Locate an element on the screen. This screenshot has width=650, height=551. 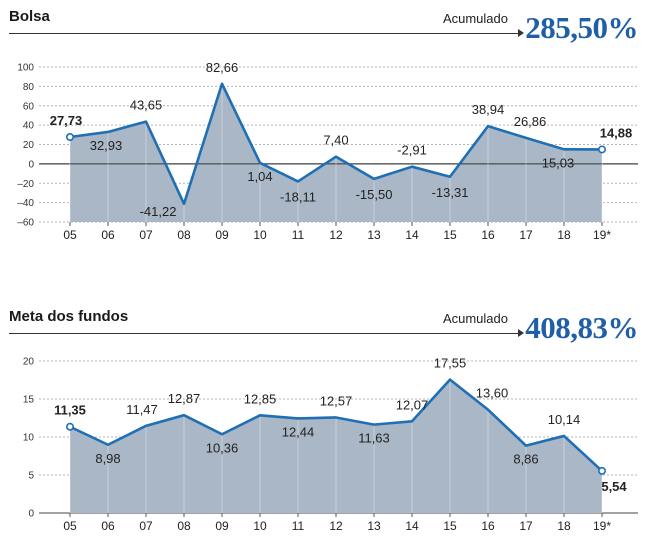
data-label: -41,22 is located at coordinates (158, 211).